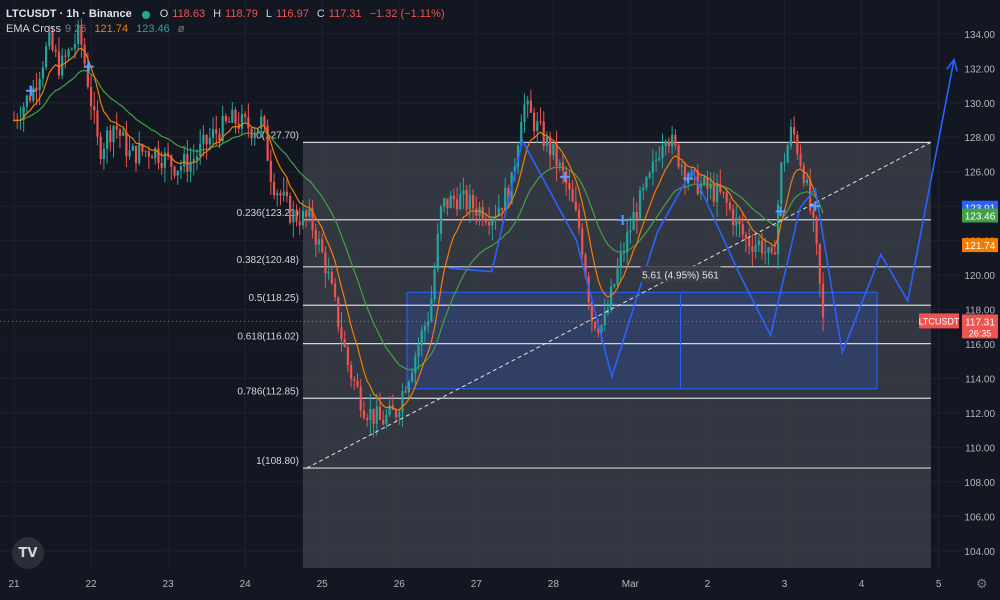 The width and height of the screenshot is (1000, 600). What do you see at coordinates (400, 584) in the screenshot?
I see `time-tick-label: 26` at bounding box center [400, 584].